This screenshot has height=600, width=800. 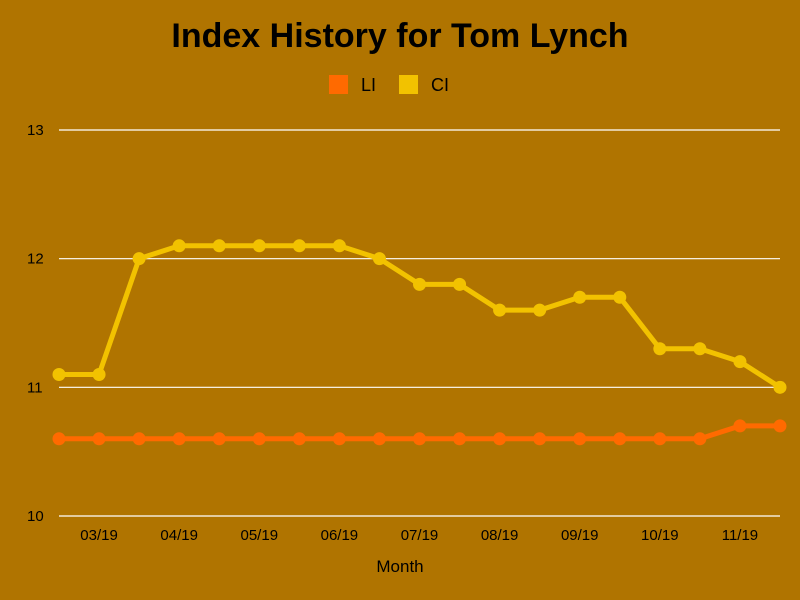 I want to click on x-tick-label: 07/19, so click(x=420, y=535).